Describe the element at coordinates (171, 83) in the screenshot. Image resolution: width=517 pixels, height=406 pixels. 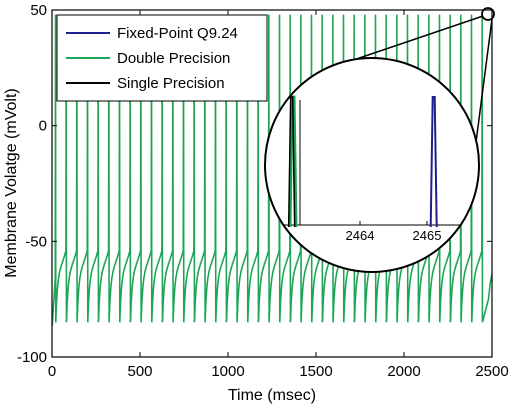
I see `legend-label-single: Single Precision` at that location.